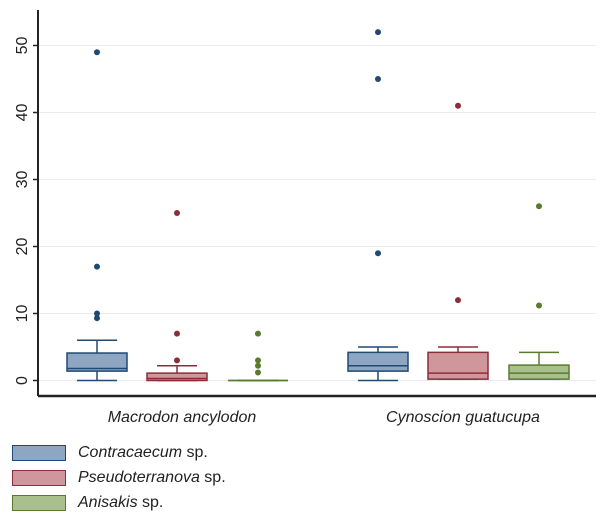 This screenshot has height=519, width=610. I want to click on legend-item-pseudoterranova: Pseudoterranova sp., so click(119, 477).